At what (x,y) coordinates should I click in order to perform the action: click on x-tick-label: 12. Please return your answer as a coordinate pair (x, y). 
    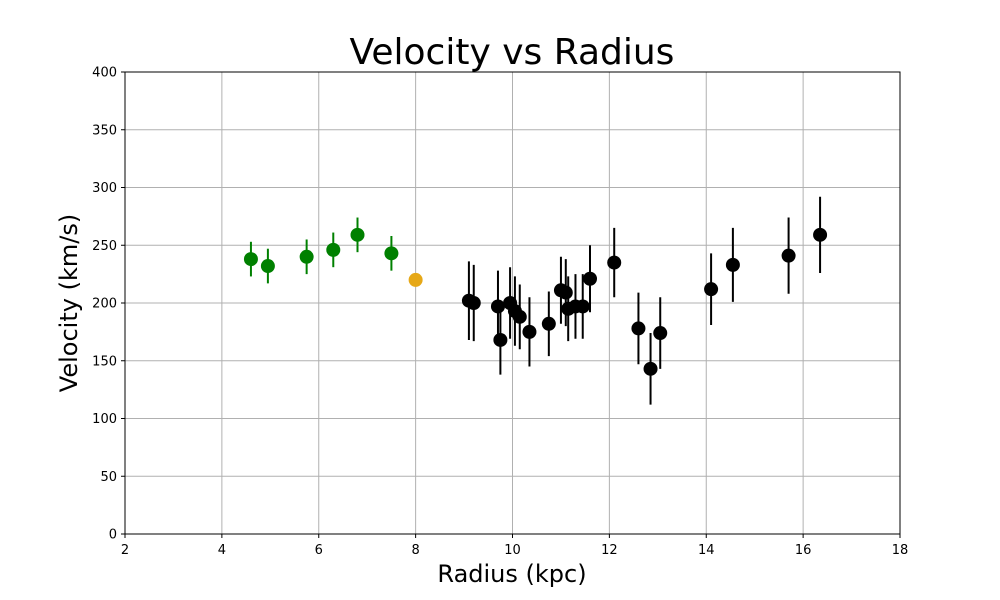
    Looking at the image, I should click on (609, 550).